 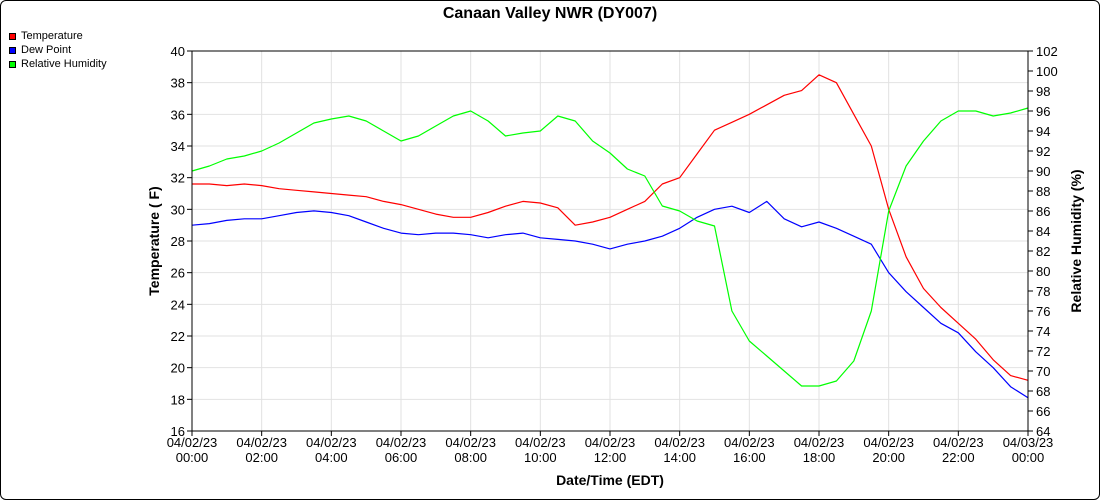 What do you see at coordinates (178, 368) in the screenshot?
I see `y-left-tick-label: 20` at bounding box center [178, 368].